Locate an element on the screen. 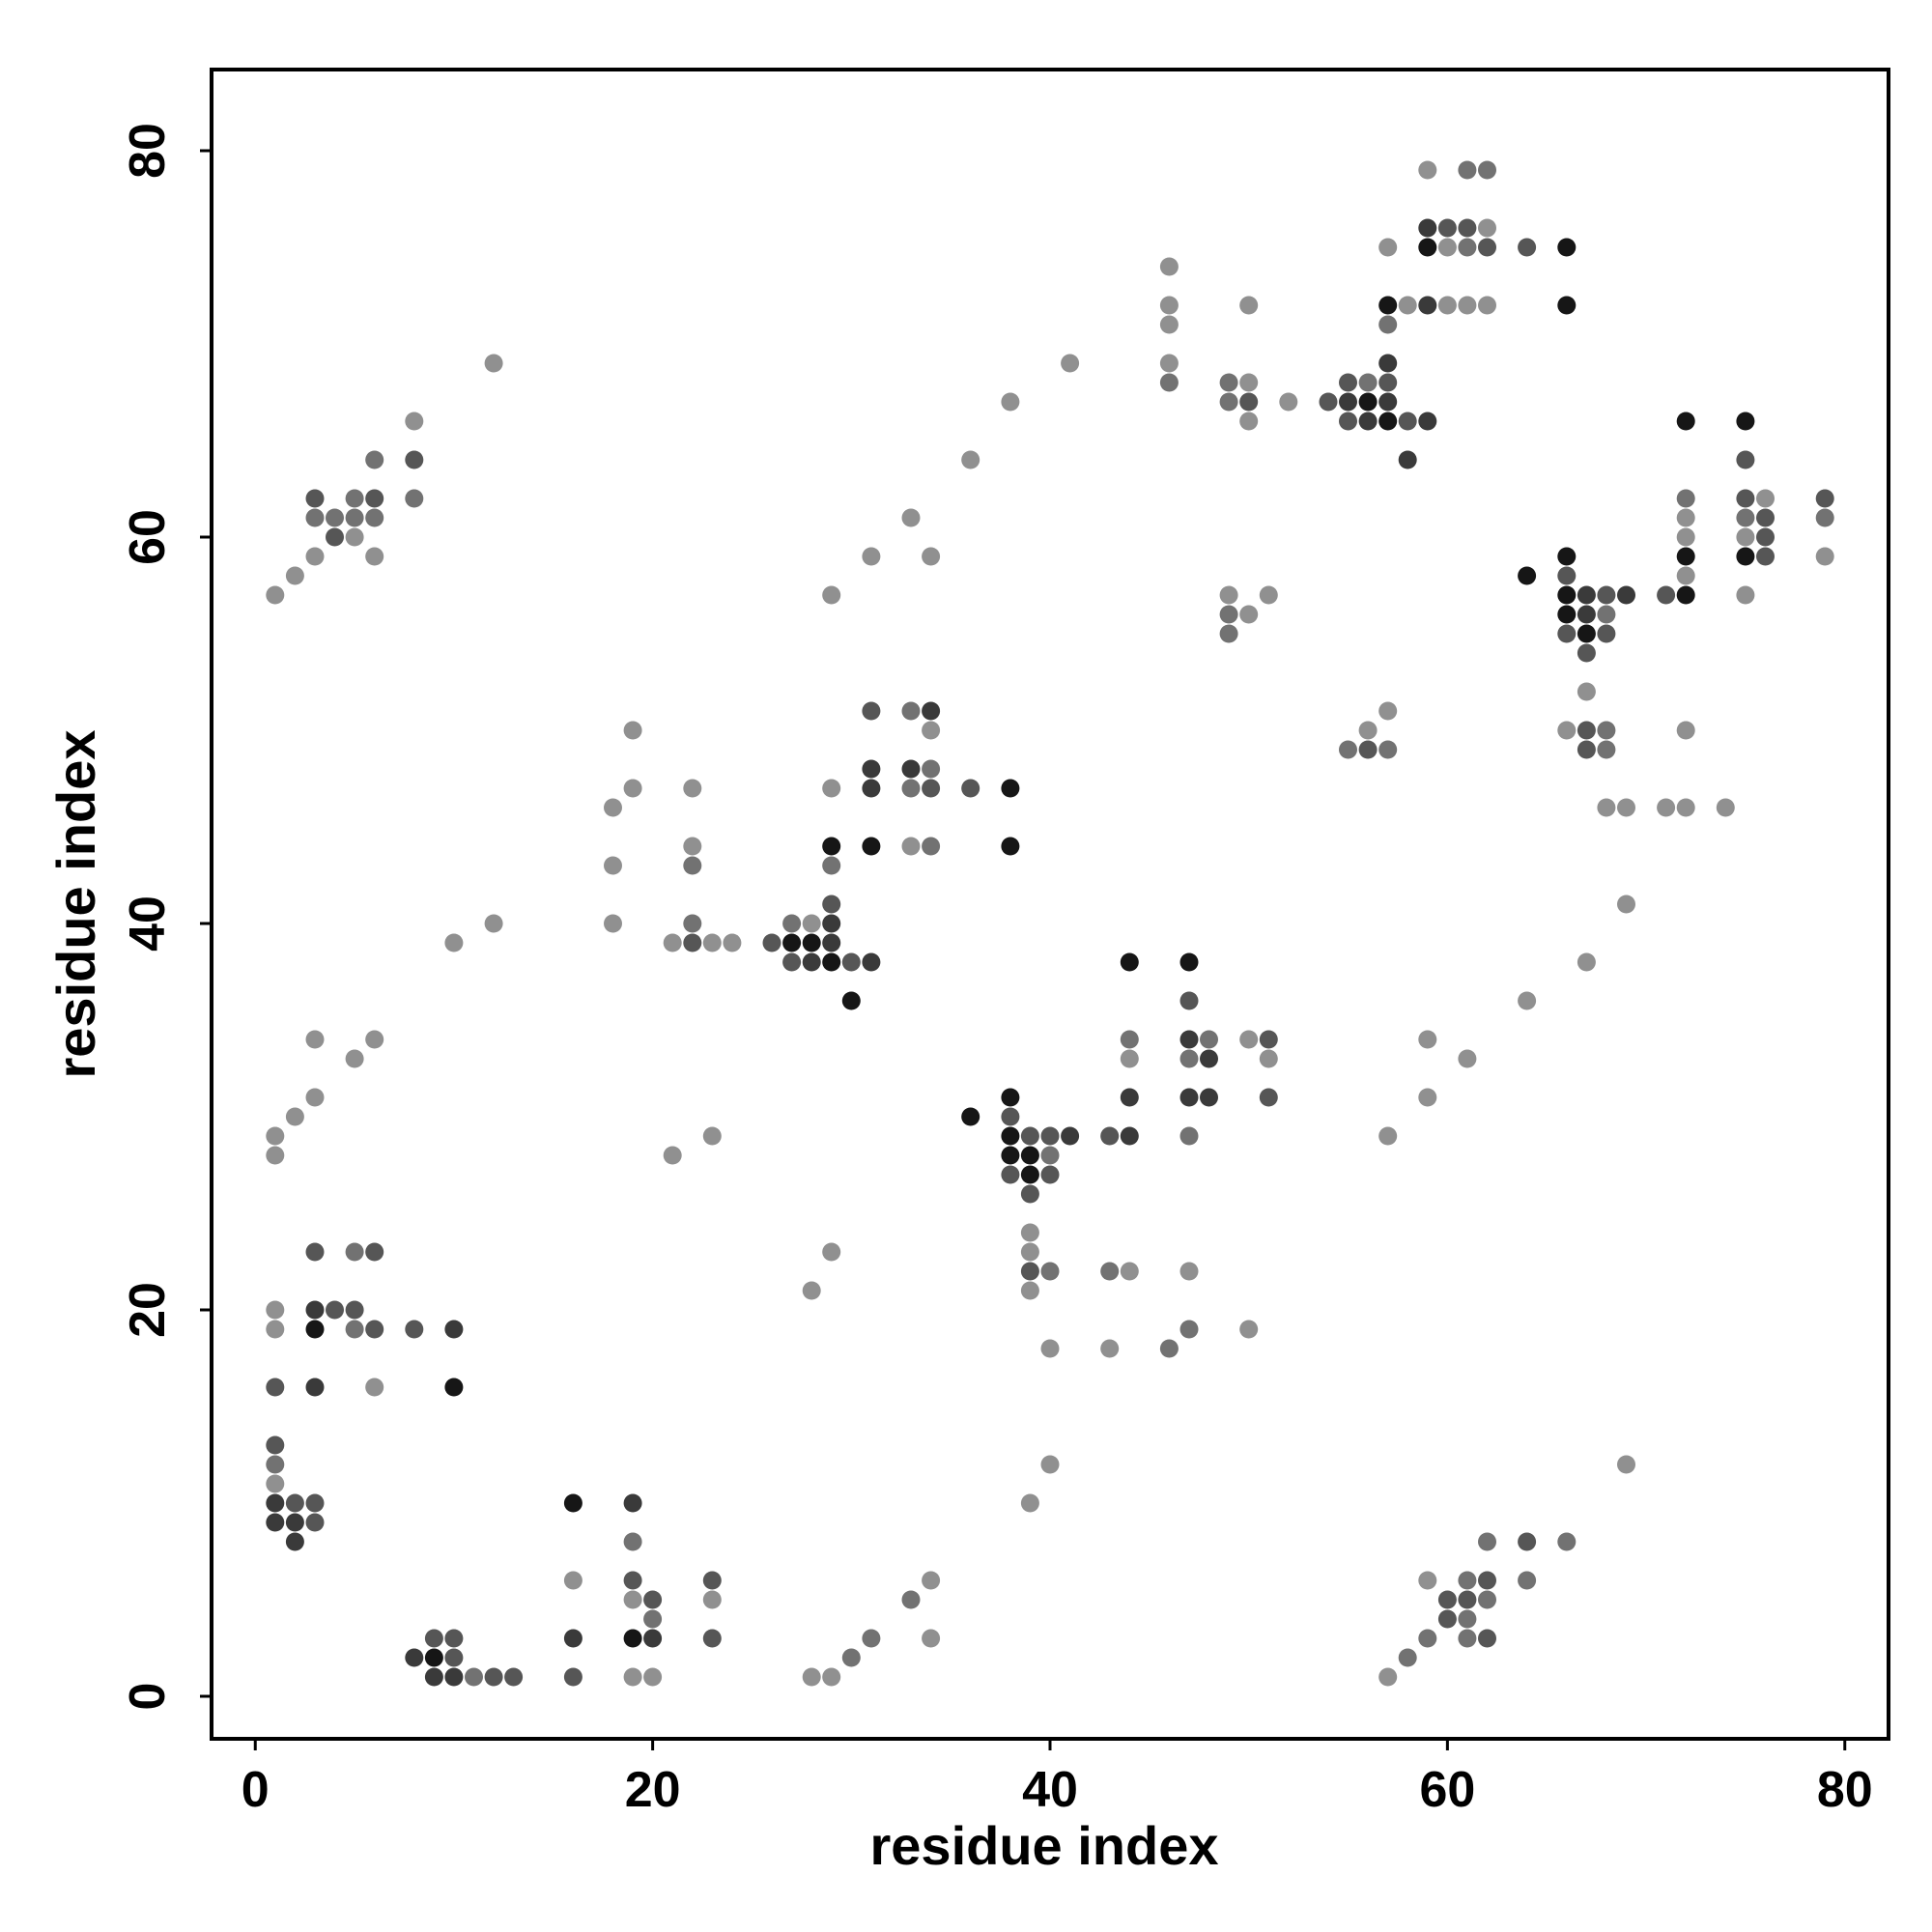 This screenshot has height=1932, width=1932. y-axis-title: residue index is located at coordinates (75, 903).